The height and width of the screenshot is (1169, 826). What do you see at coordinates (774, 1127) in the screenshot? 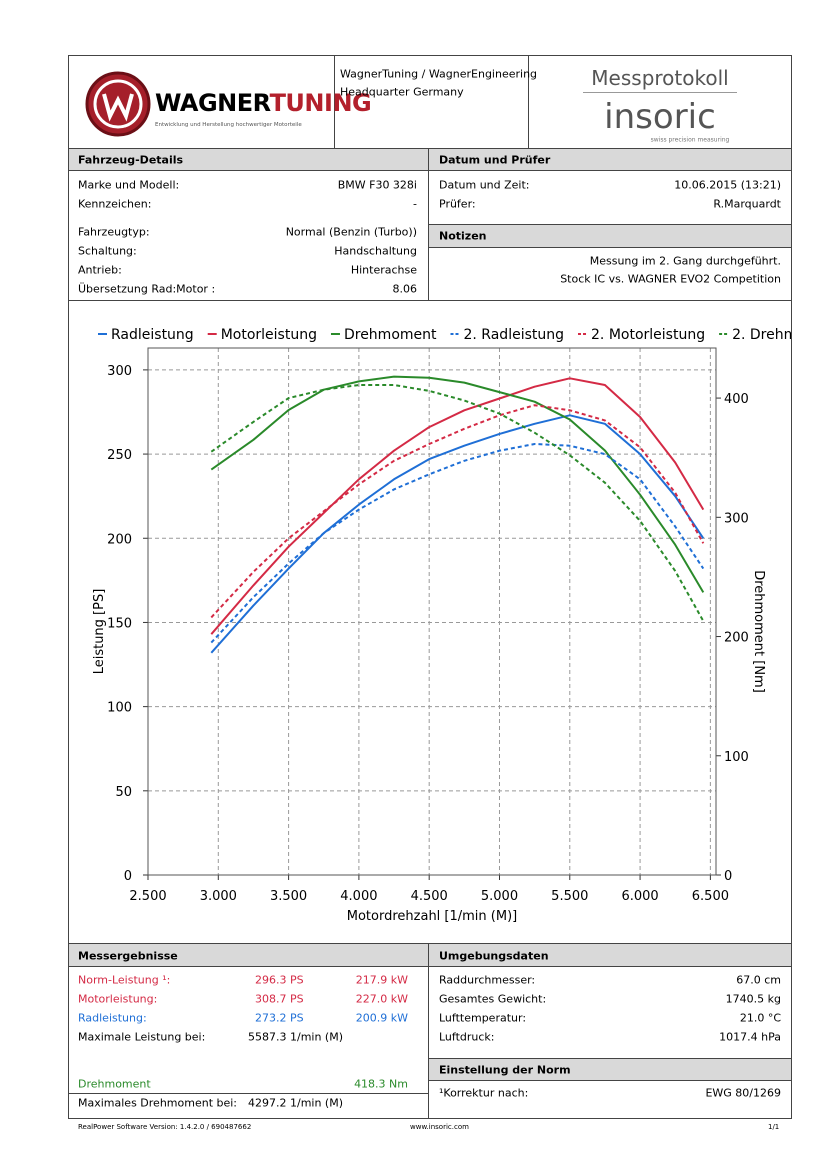
I see `footer-page: 1/1` at bounding box center [774, 1127].